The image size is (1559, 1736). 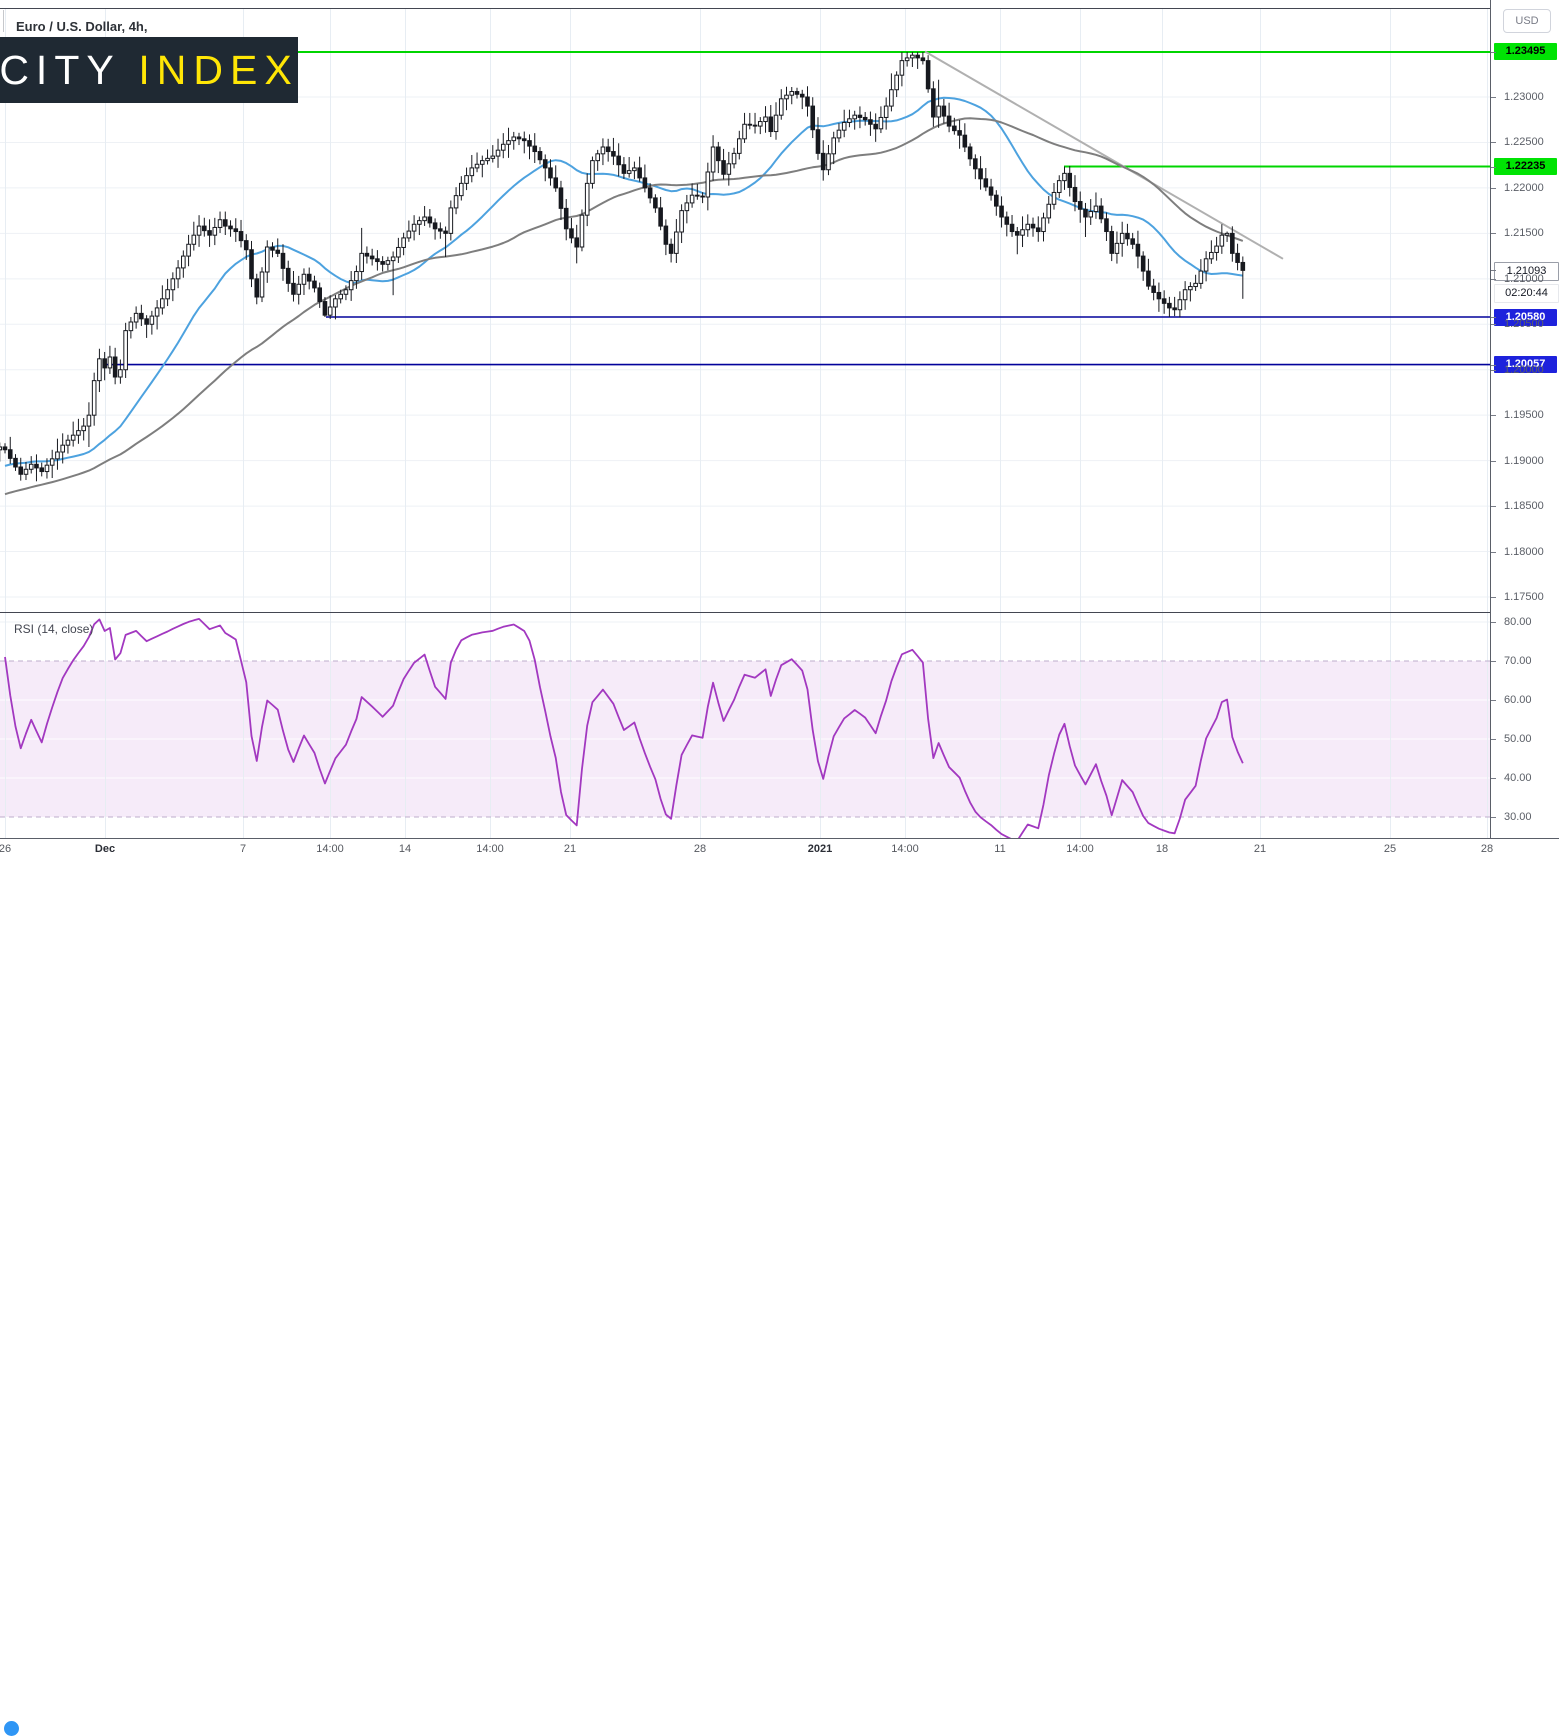 I want to click on city-index-logo: CITY INDEX, so click(x=149, y=70).